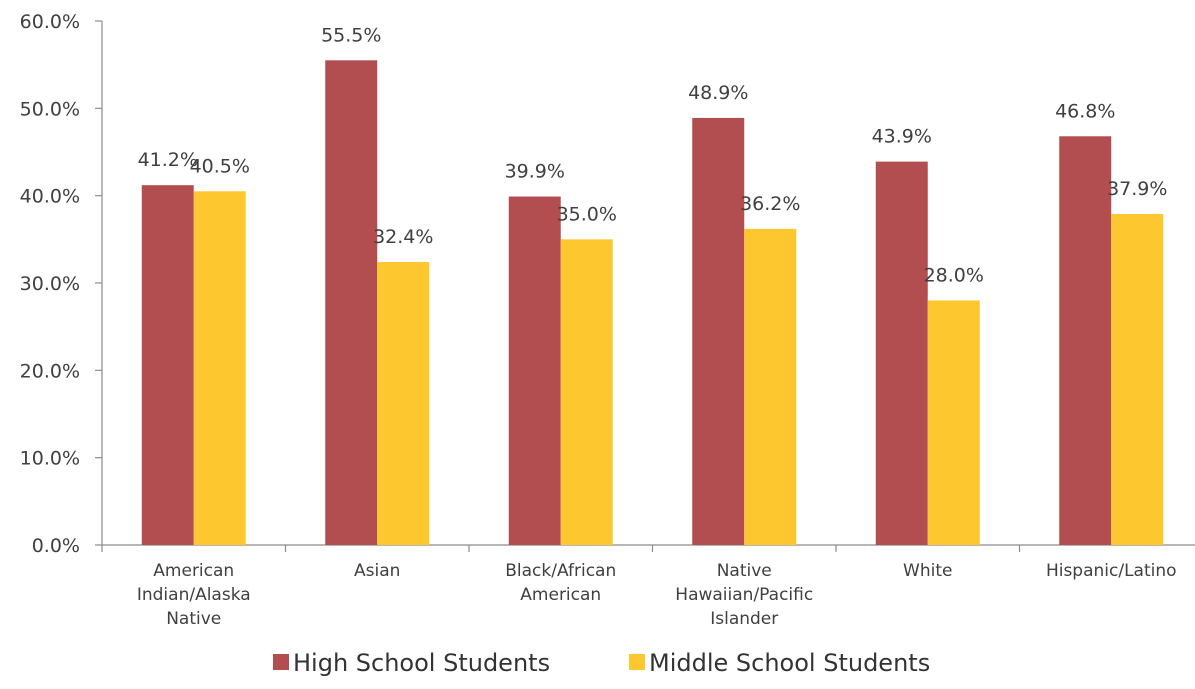 Image resolution: width=1195 pixels, height=689 pixels. I want to click on y-tick-label: 30.0%, so click(50, 284).